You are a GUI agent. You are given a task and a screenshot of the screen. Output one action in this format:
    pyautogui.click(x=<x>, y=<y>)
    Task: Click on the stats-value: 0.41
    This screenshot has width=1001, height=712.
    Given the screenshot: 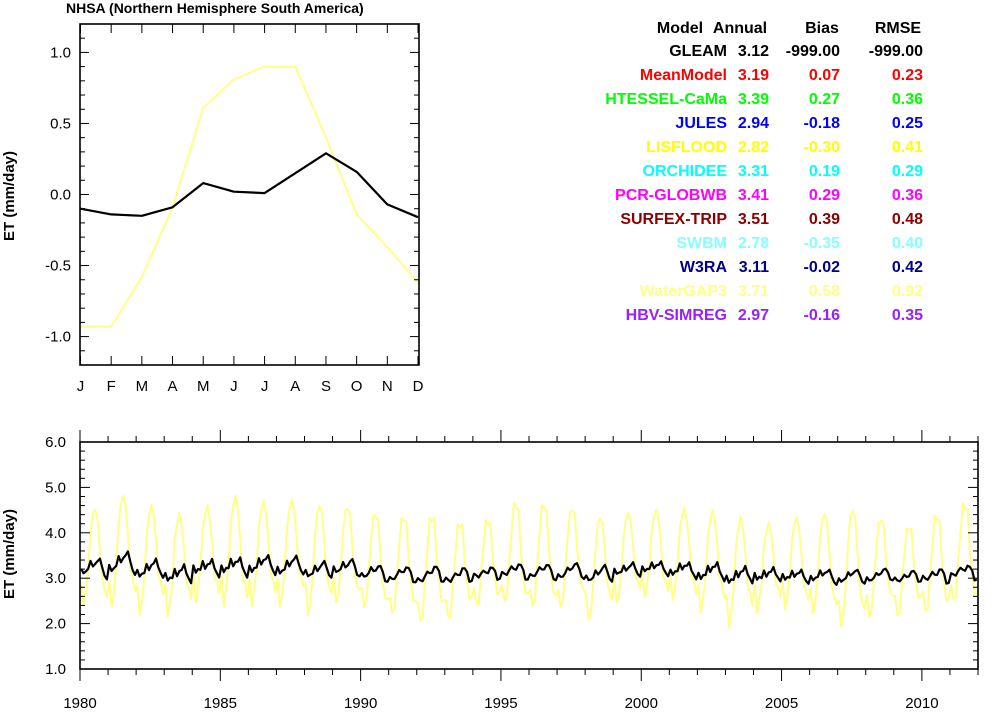 What is the action you would take?
    pyautogui.click(x=907, y=147)
    